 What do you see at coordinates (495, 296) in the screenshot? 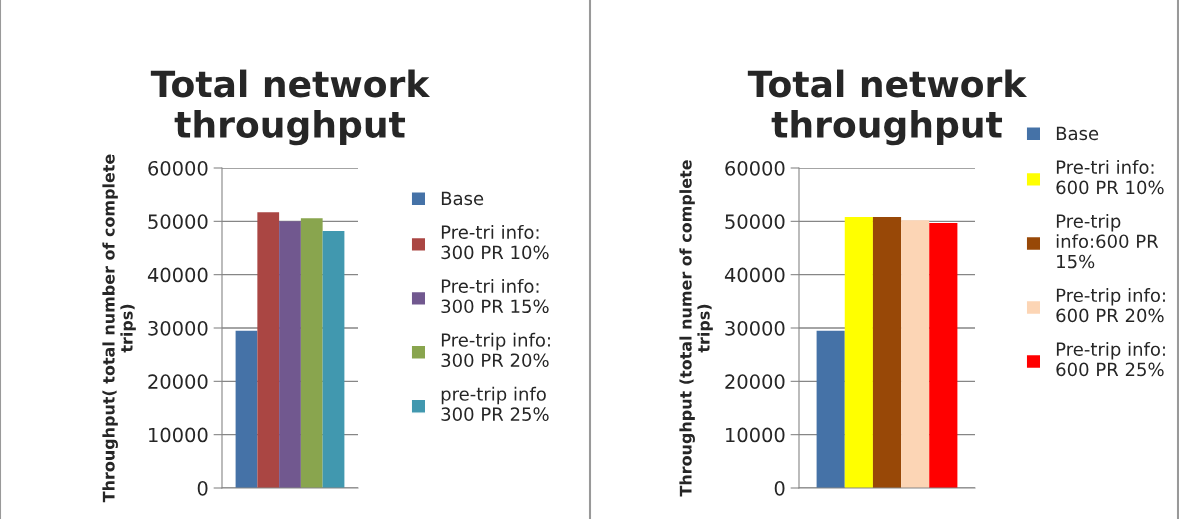
I see `legend-label: Pre-tri info: 300 PR 15%` at bounding box center [495, 296].